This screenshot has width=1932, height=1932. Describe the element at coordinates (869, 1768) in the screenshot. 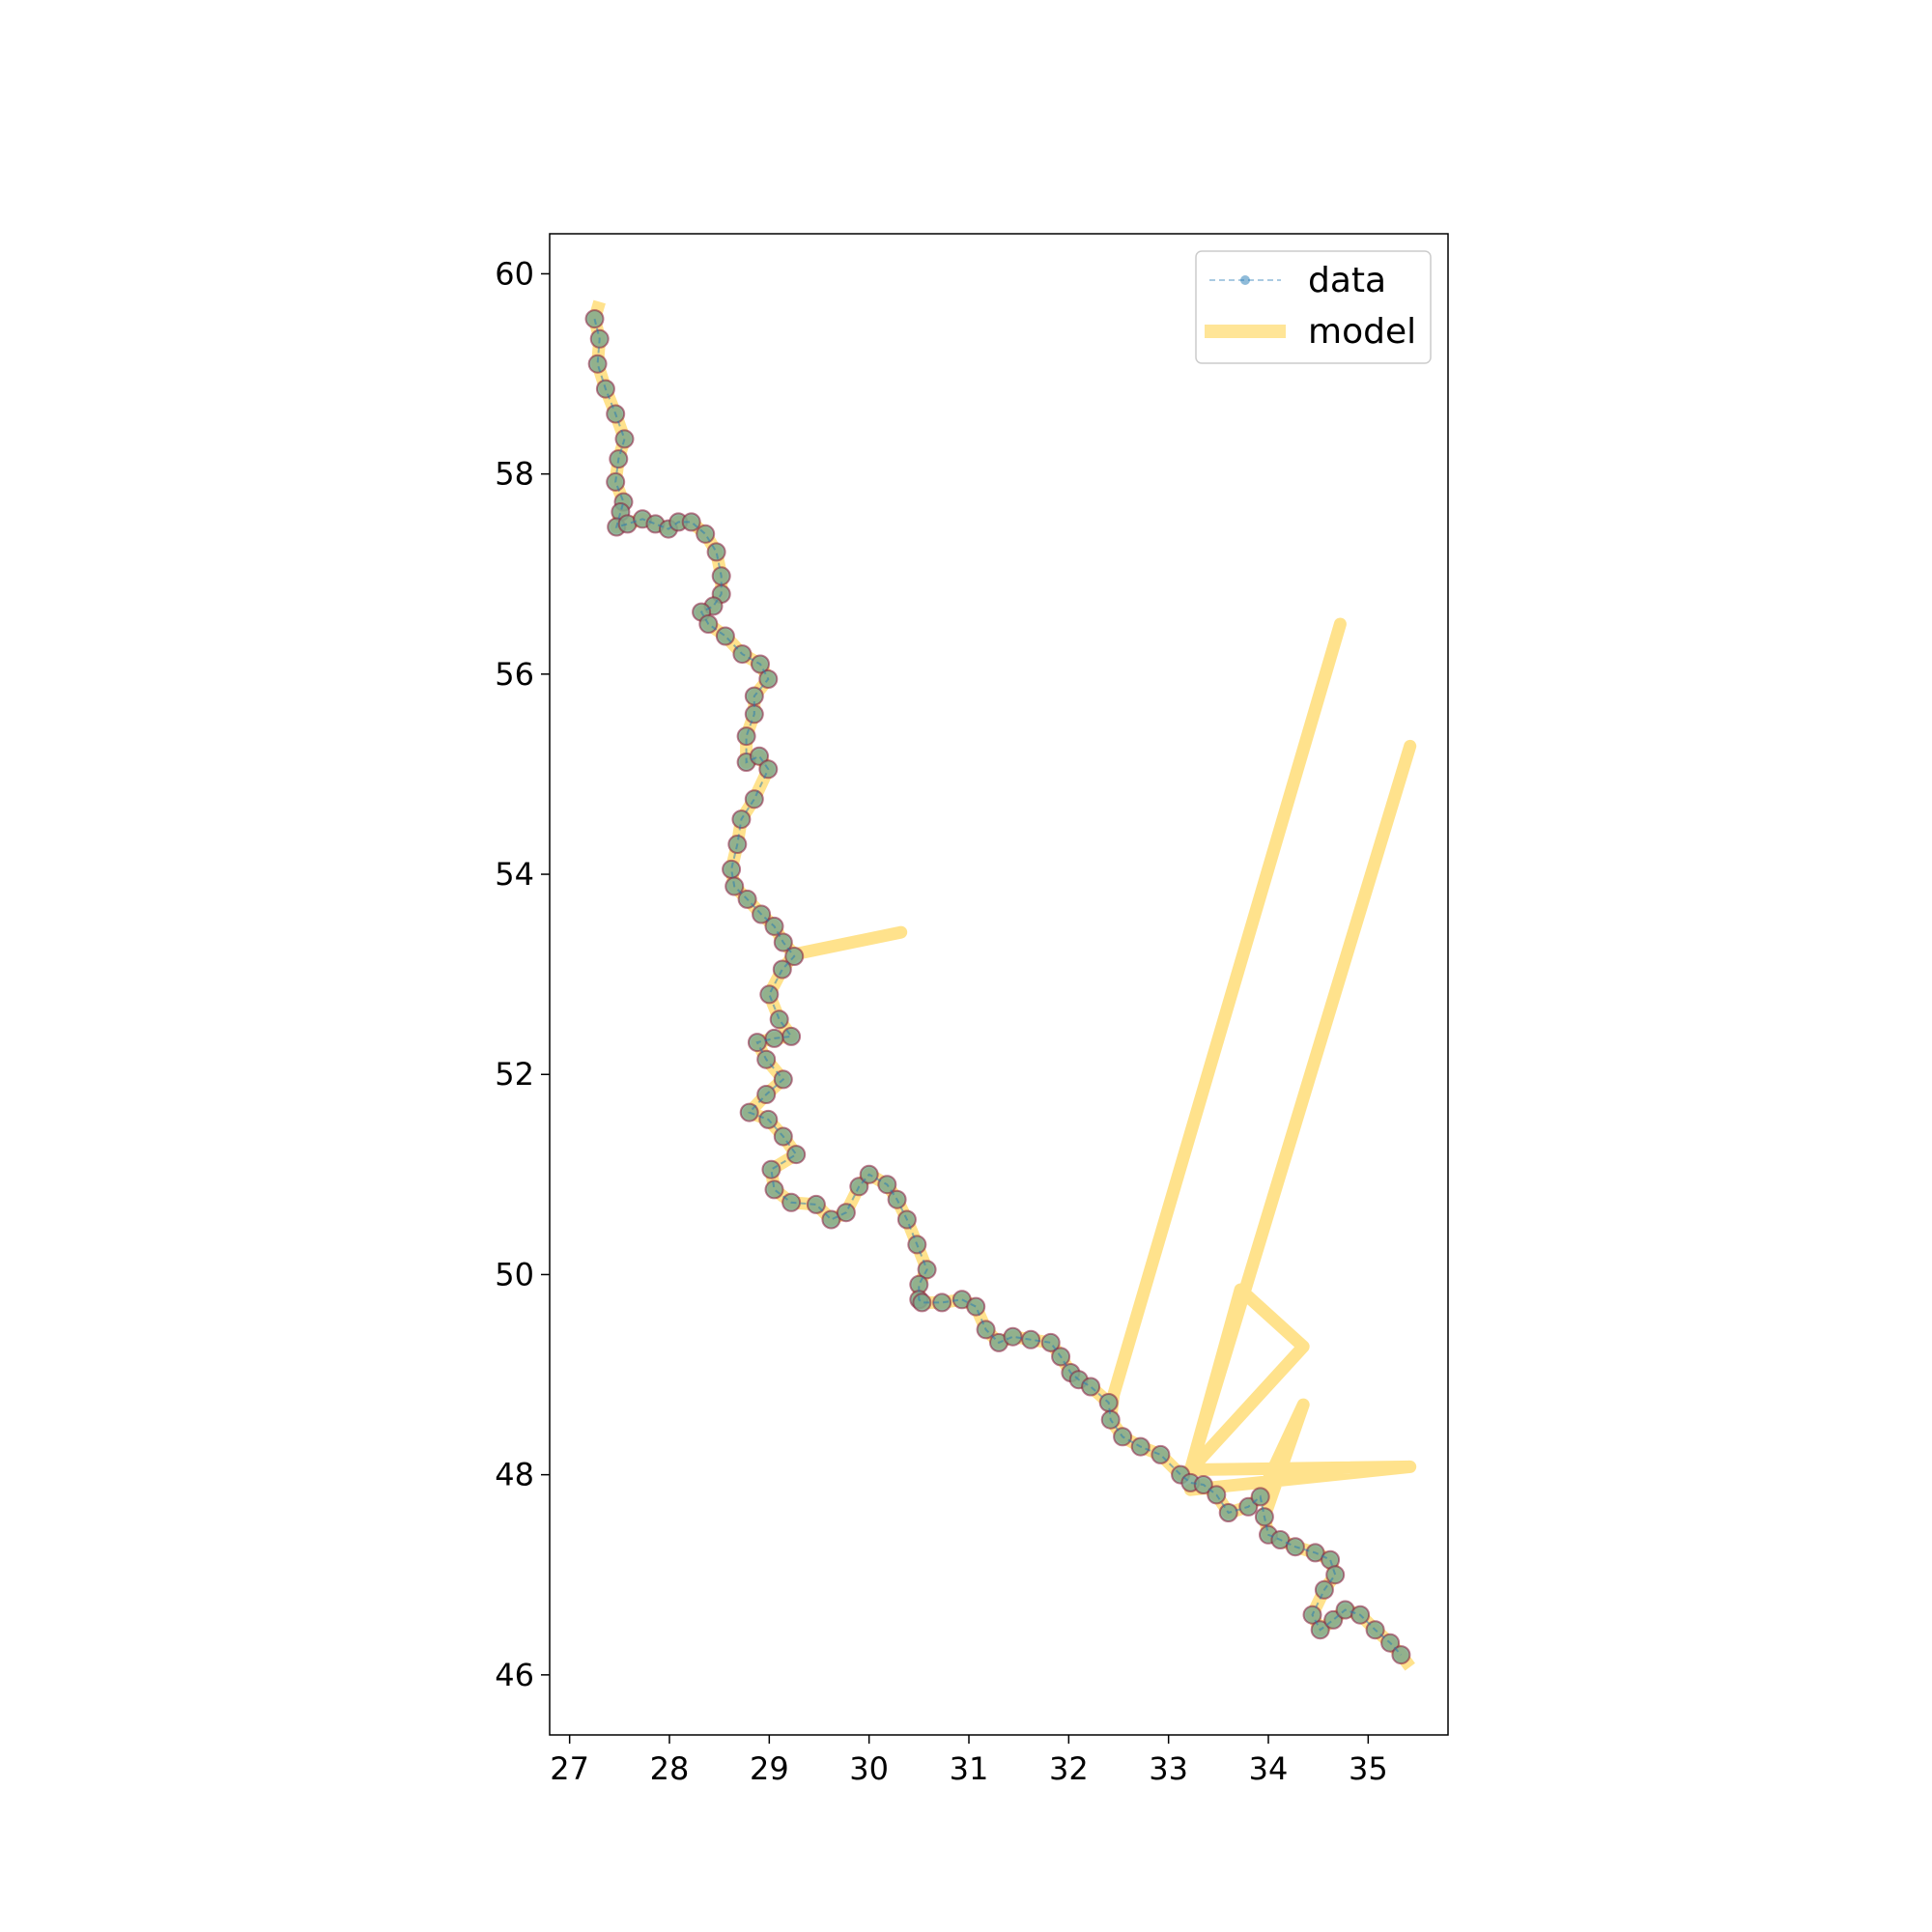

I see `x-tick-label: 30` at that location.